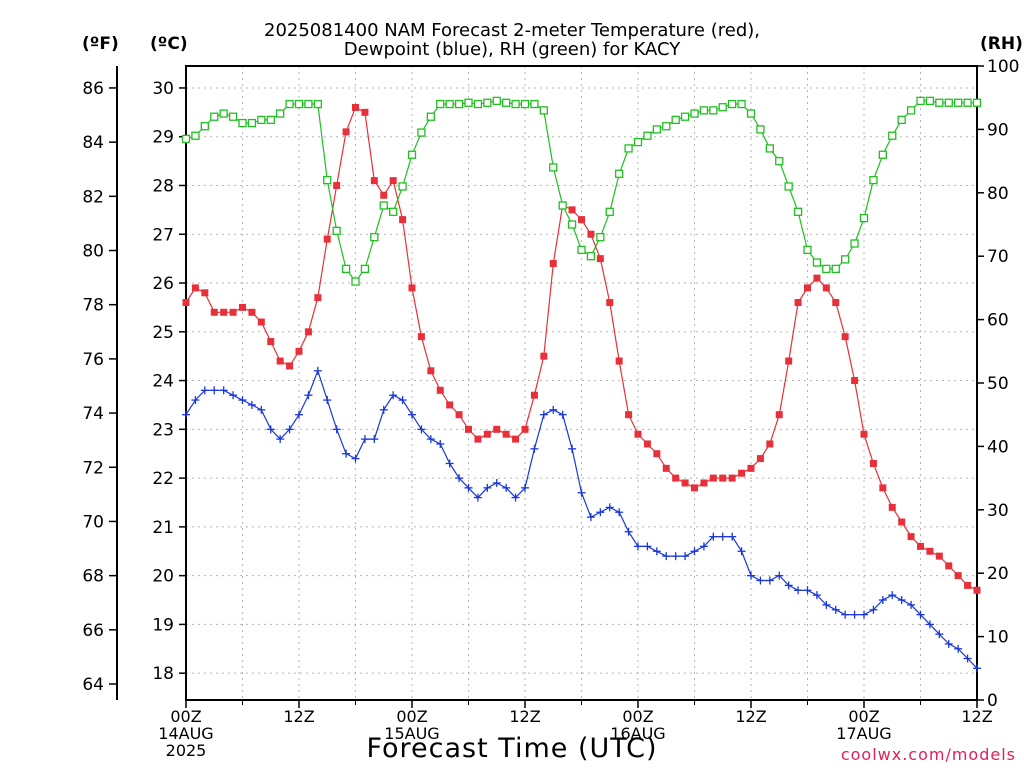 The width and height of the screenshot is (1024, 768). Describe the element at coordinates (998, 130) in the screenshot. I see `rh-tick-label: 90` at that location.